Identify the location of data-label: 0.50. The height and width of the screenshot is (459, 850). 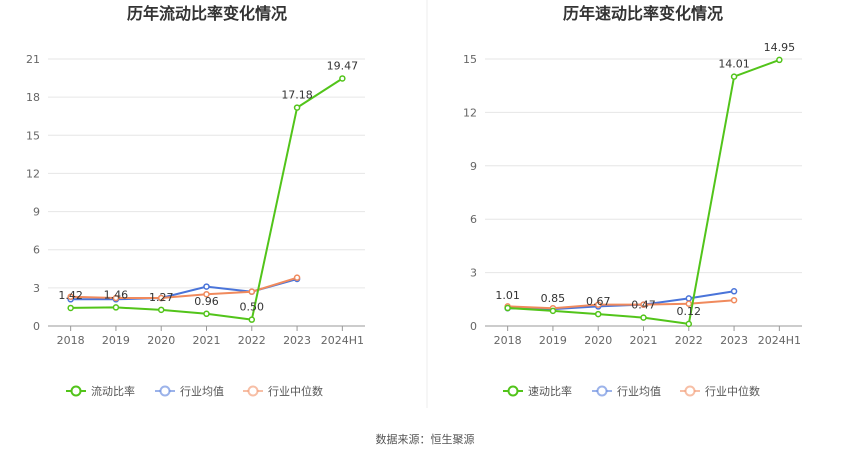
(252, 307).